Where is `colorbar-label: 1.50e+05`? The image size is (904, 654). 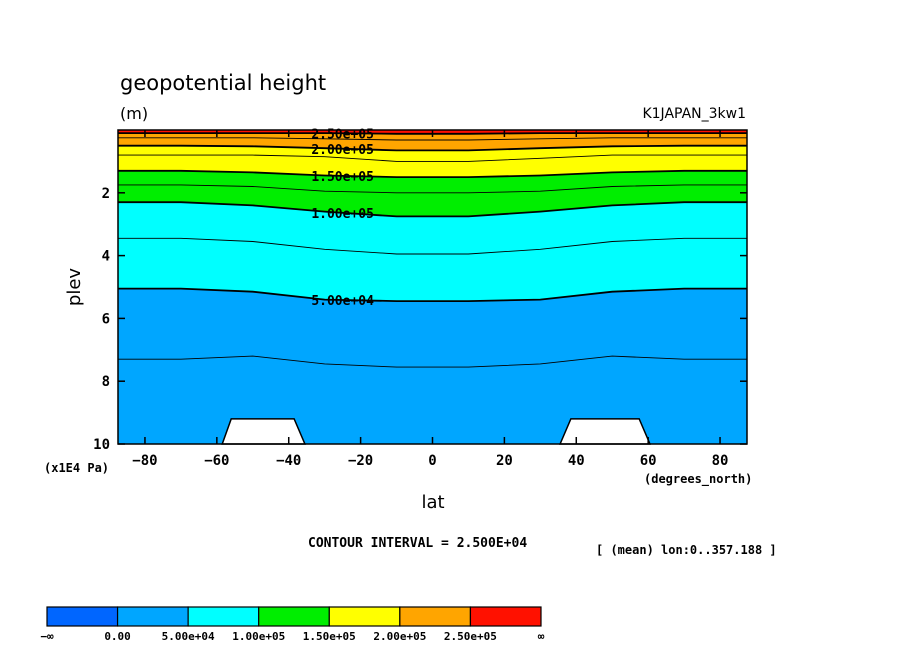
colorbar-label: 1.50e+05 is located at coordinates (329, 636).